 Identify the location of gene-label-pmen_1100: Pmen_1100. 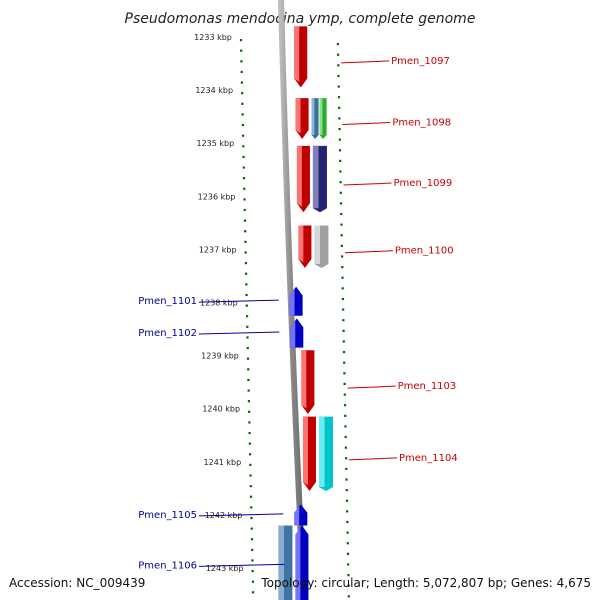
(424, 251).